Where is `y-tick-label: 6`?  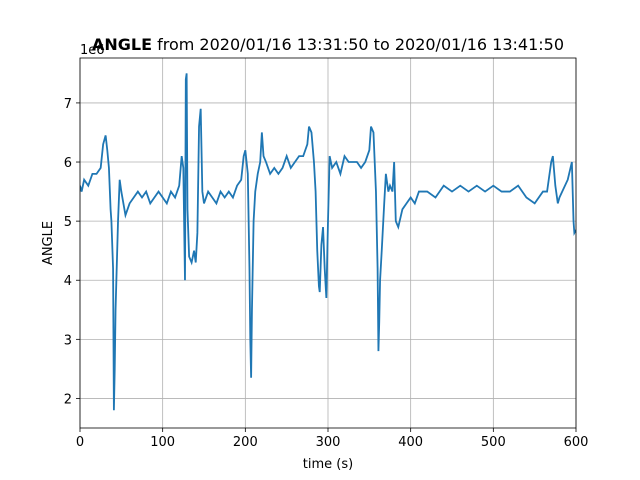
y-tick-label: 6 is located at coordinates (68, 163).